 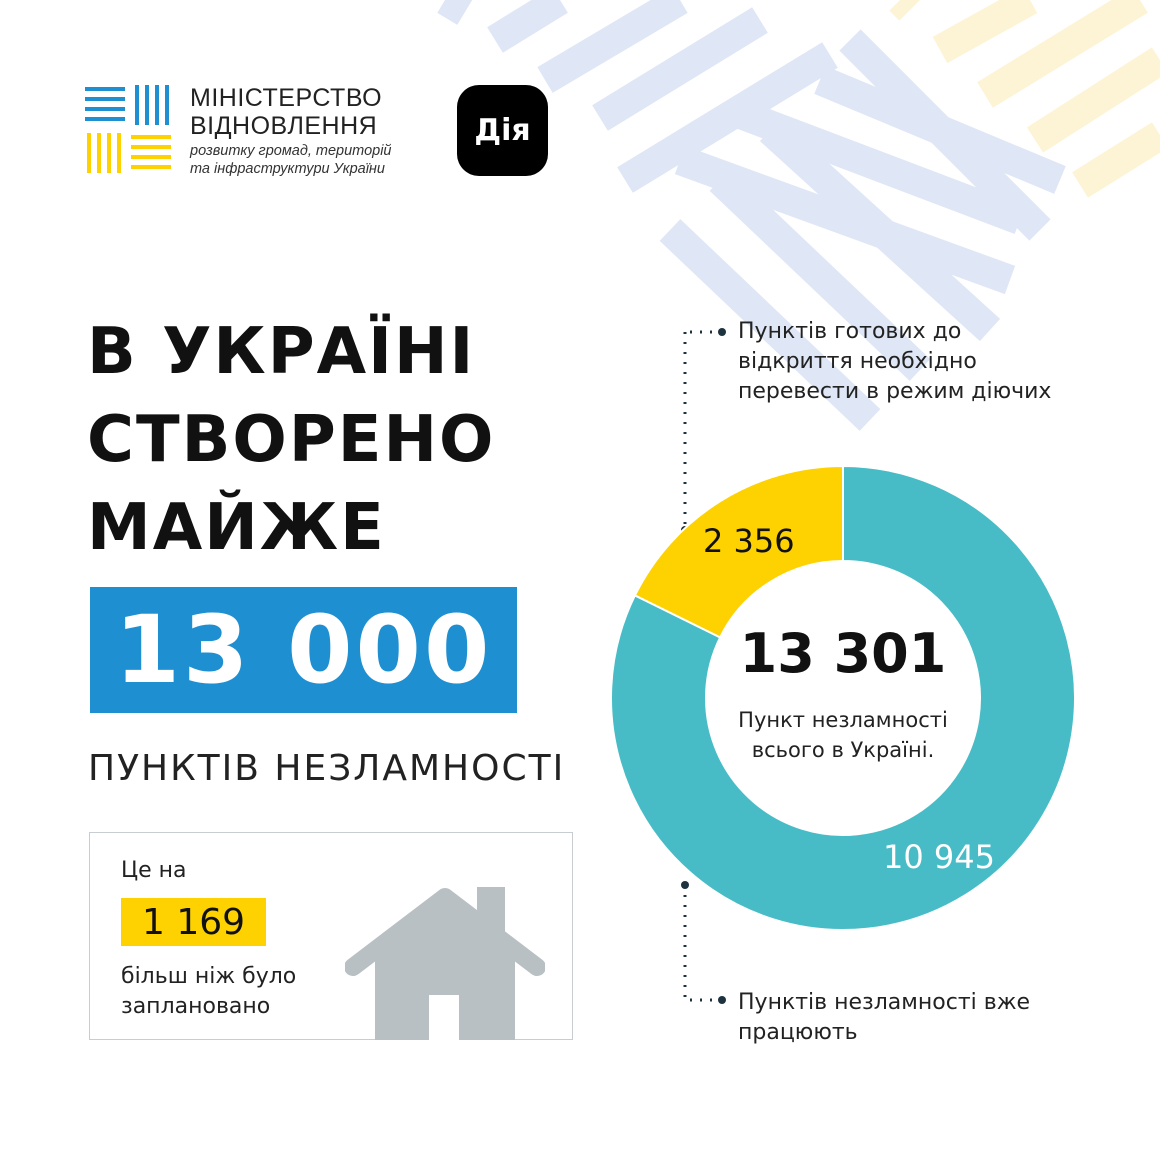 What do you see at coordinates (884, 1002) in the screenshot?
I see `annotation-bottom-line1: Пунктів незламності вже` at bounding box center [884, 1002].